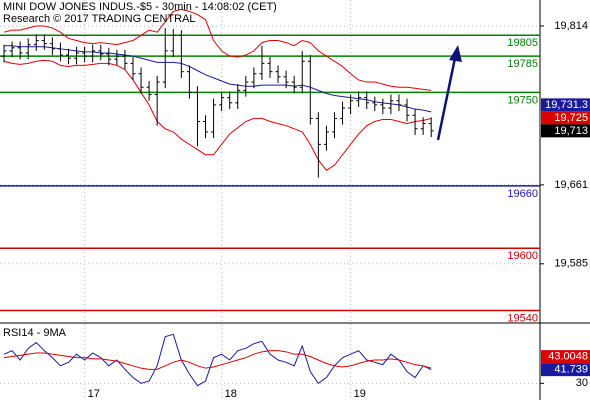 The height and width of the screenshot is (400, 590). Describe the element at coordinates (35, 333) in the screenshot. I see `rsi-title: RSI14 - 9MA` at that location.